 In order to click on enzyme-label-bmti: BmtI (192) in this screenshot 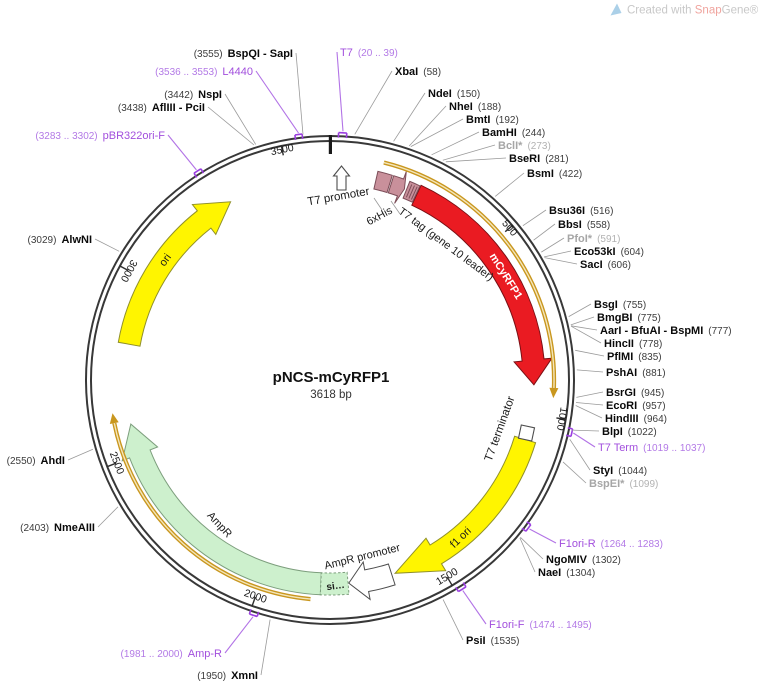, I will do `click(492, 120)`.